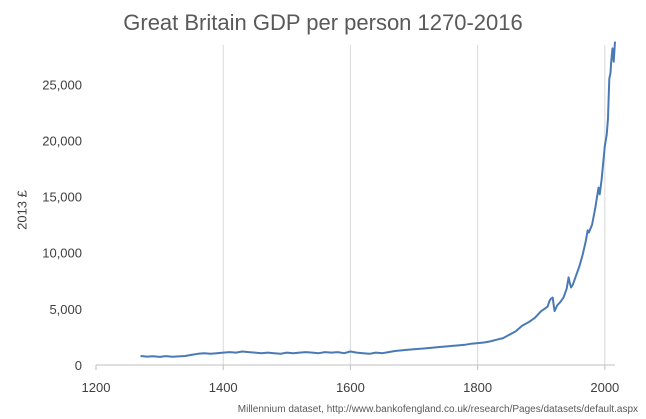 The height and width of the screenshot is (419, 646). I want to click on chart-title: Great Britain GDP per person 1270-2016, so click(323, 22).